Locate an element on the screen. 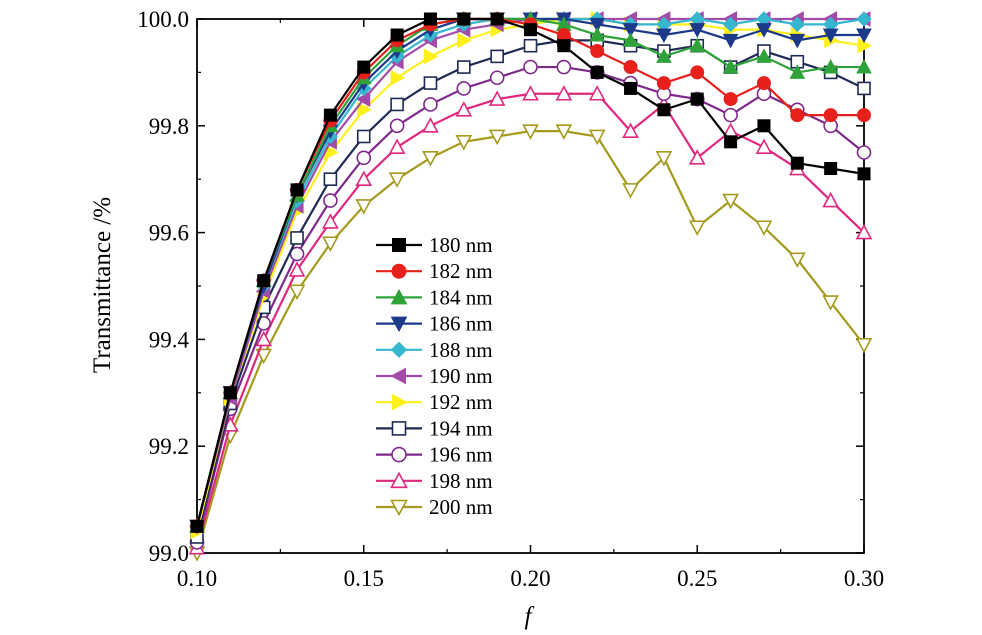 This screenshot has width=982, height=635. legend-label: 182 nm is located at coordinates (461, 271).